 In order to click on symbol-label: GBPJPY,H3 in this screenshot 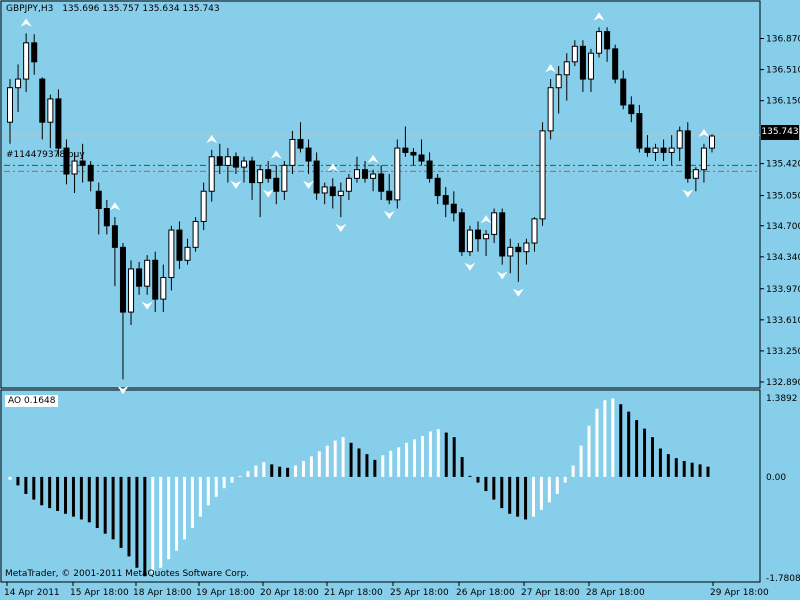, I will do `click(30, 9)`.